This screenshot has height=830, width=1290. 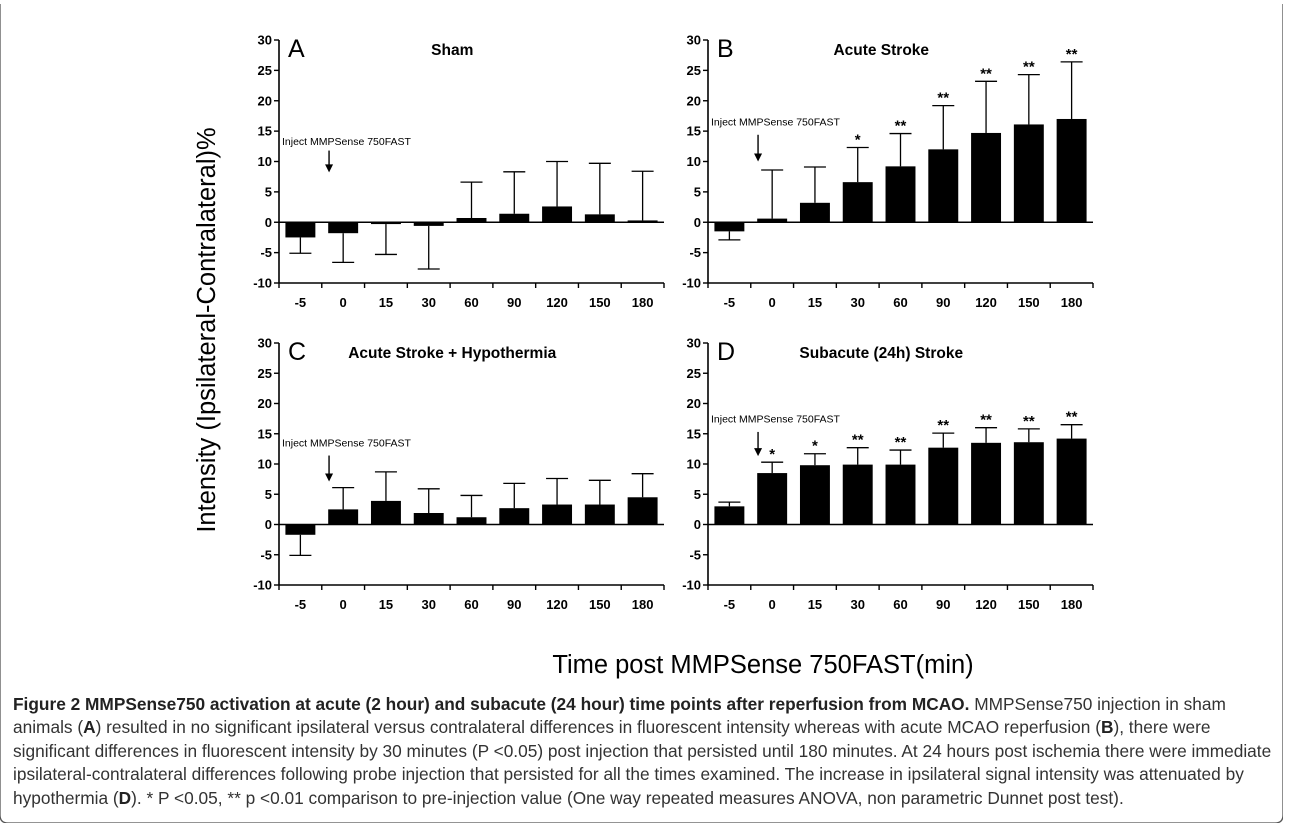 I want to click on panel-title: Acute Stroke, so click(x=881, y=50).